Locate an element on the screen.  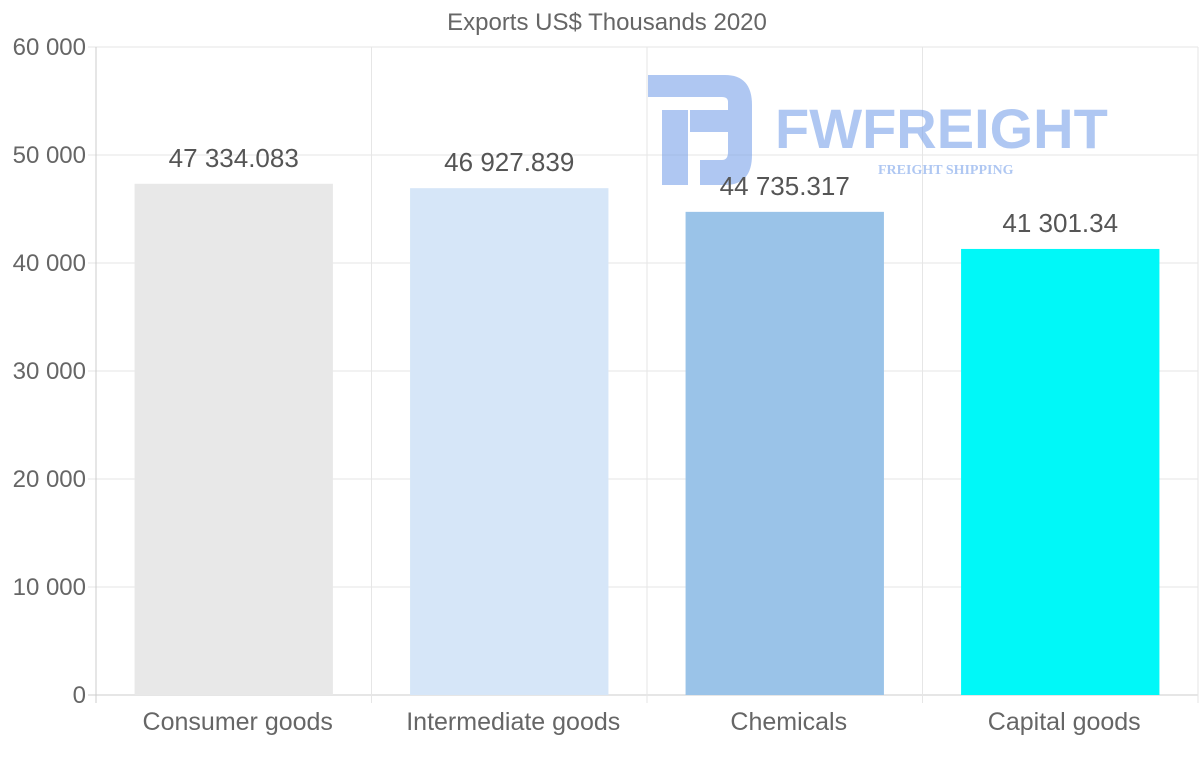
bar-chemicals is located at coordinates (784, 453).